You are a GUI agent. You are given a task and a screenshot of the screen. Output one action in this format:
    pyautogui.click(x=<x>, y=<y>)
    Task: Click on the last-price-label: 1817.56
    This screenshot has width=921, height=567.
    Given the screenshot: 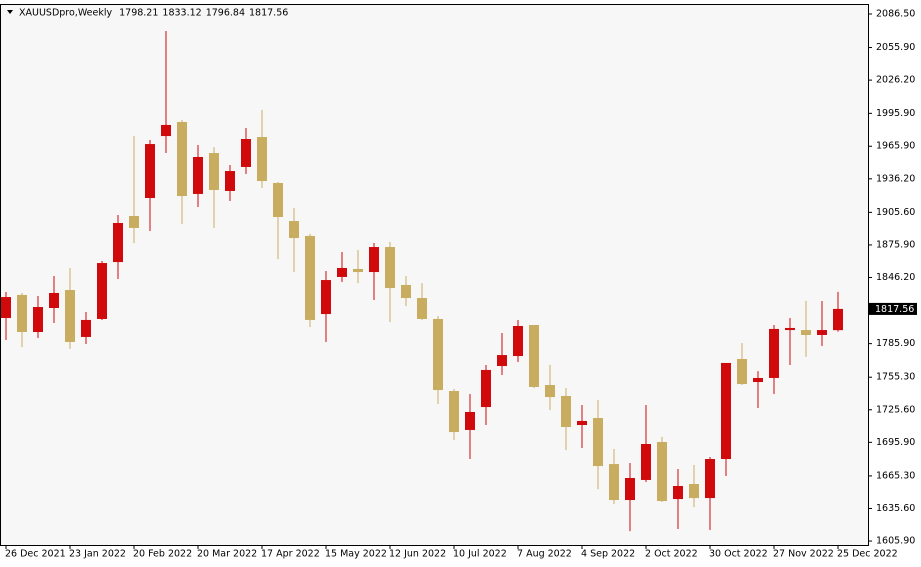 What is the action you would take?
    pyautogui.click(x=894, y=309)
    